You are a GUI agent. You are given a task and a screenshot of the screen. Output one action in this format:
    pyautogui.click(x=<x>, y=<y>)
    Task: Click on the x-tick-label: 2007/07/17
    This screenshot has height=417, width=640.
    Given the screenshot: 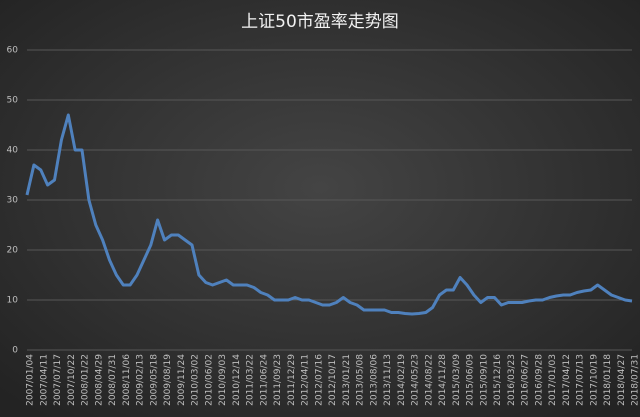 What is the action you would take?
    pyautogui.click(x=58, y=380)
    